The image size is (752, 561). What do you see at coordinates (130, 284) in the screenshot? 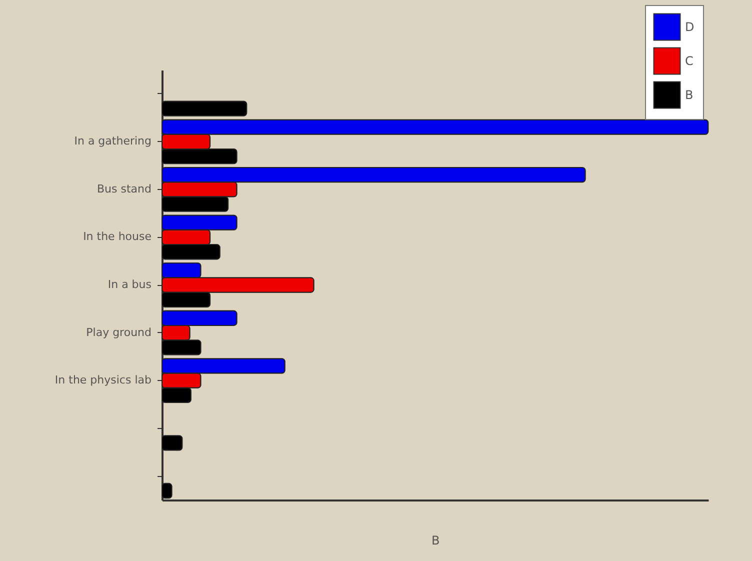
I see `y-tick-label: In a bus` at bounding box center [130, 284].